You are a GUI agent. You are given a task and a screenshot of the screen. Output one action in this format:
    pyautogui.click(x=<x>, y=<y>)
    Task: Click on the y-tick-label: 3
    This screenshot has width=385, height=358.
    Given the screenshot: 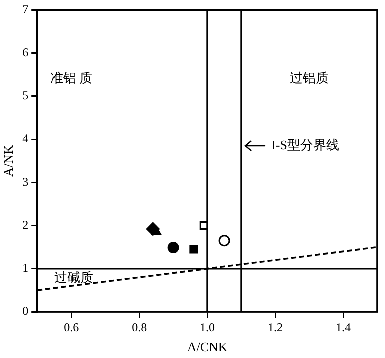 What is the action you would take?
    pyautogui.click(x=25, y=181)
    